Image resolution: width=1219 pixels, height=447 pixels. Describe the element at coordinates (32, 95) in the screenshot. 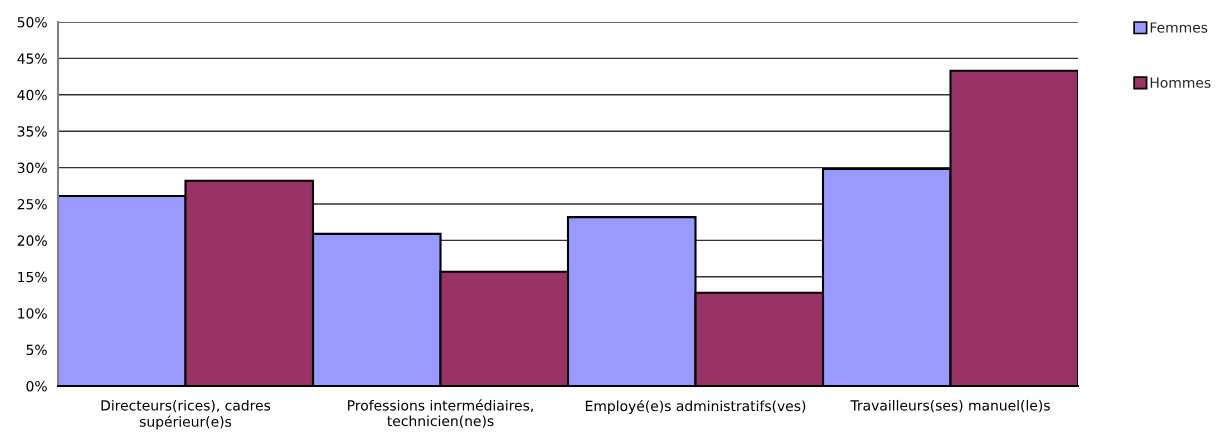

I see `y-tick-label: 40%` at that location.